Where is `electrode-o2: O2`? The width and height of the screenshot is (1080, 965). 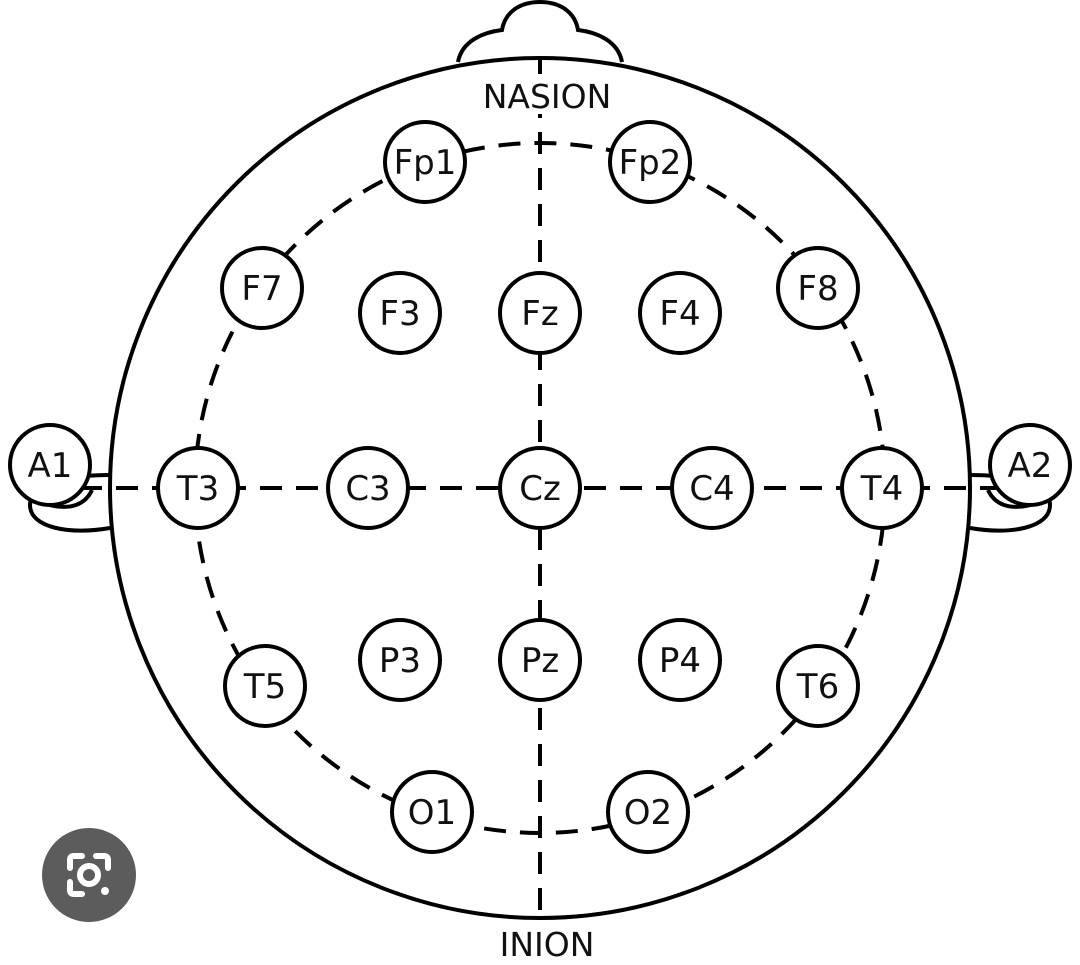 electrode-o2: O2 is located at coordinates (648, 812).